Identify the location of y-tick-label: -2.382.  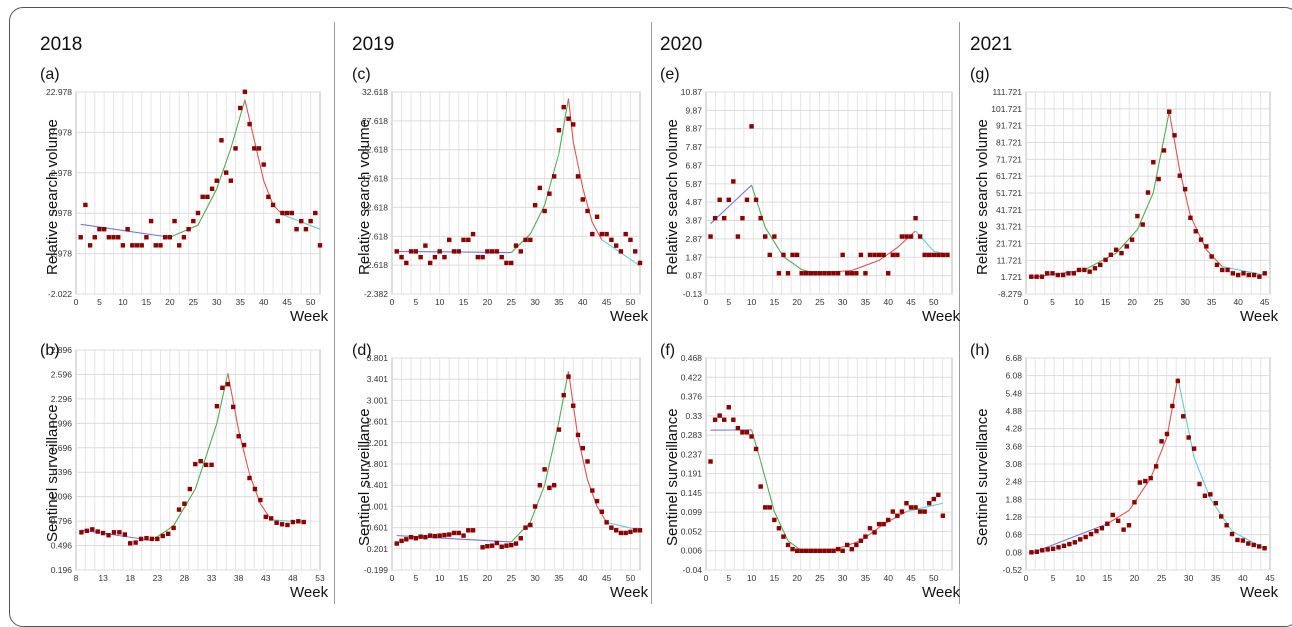
(376, 294).